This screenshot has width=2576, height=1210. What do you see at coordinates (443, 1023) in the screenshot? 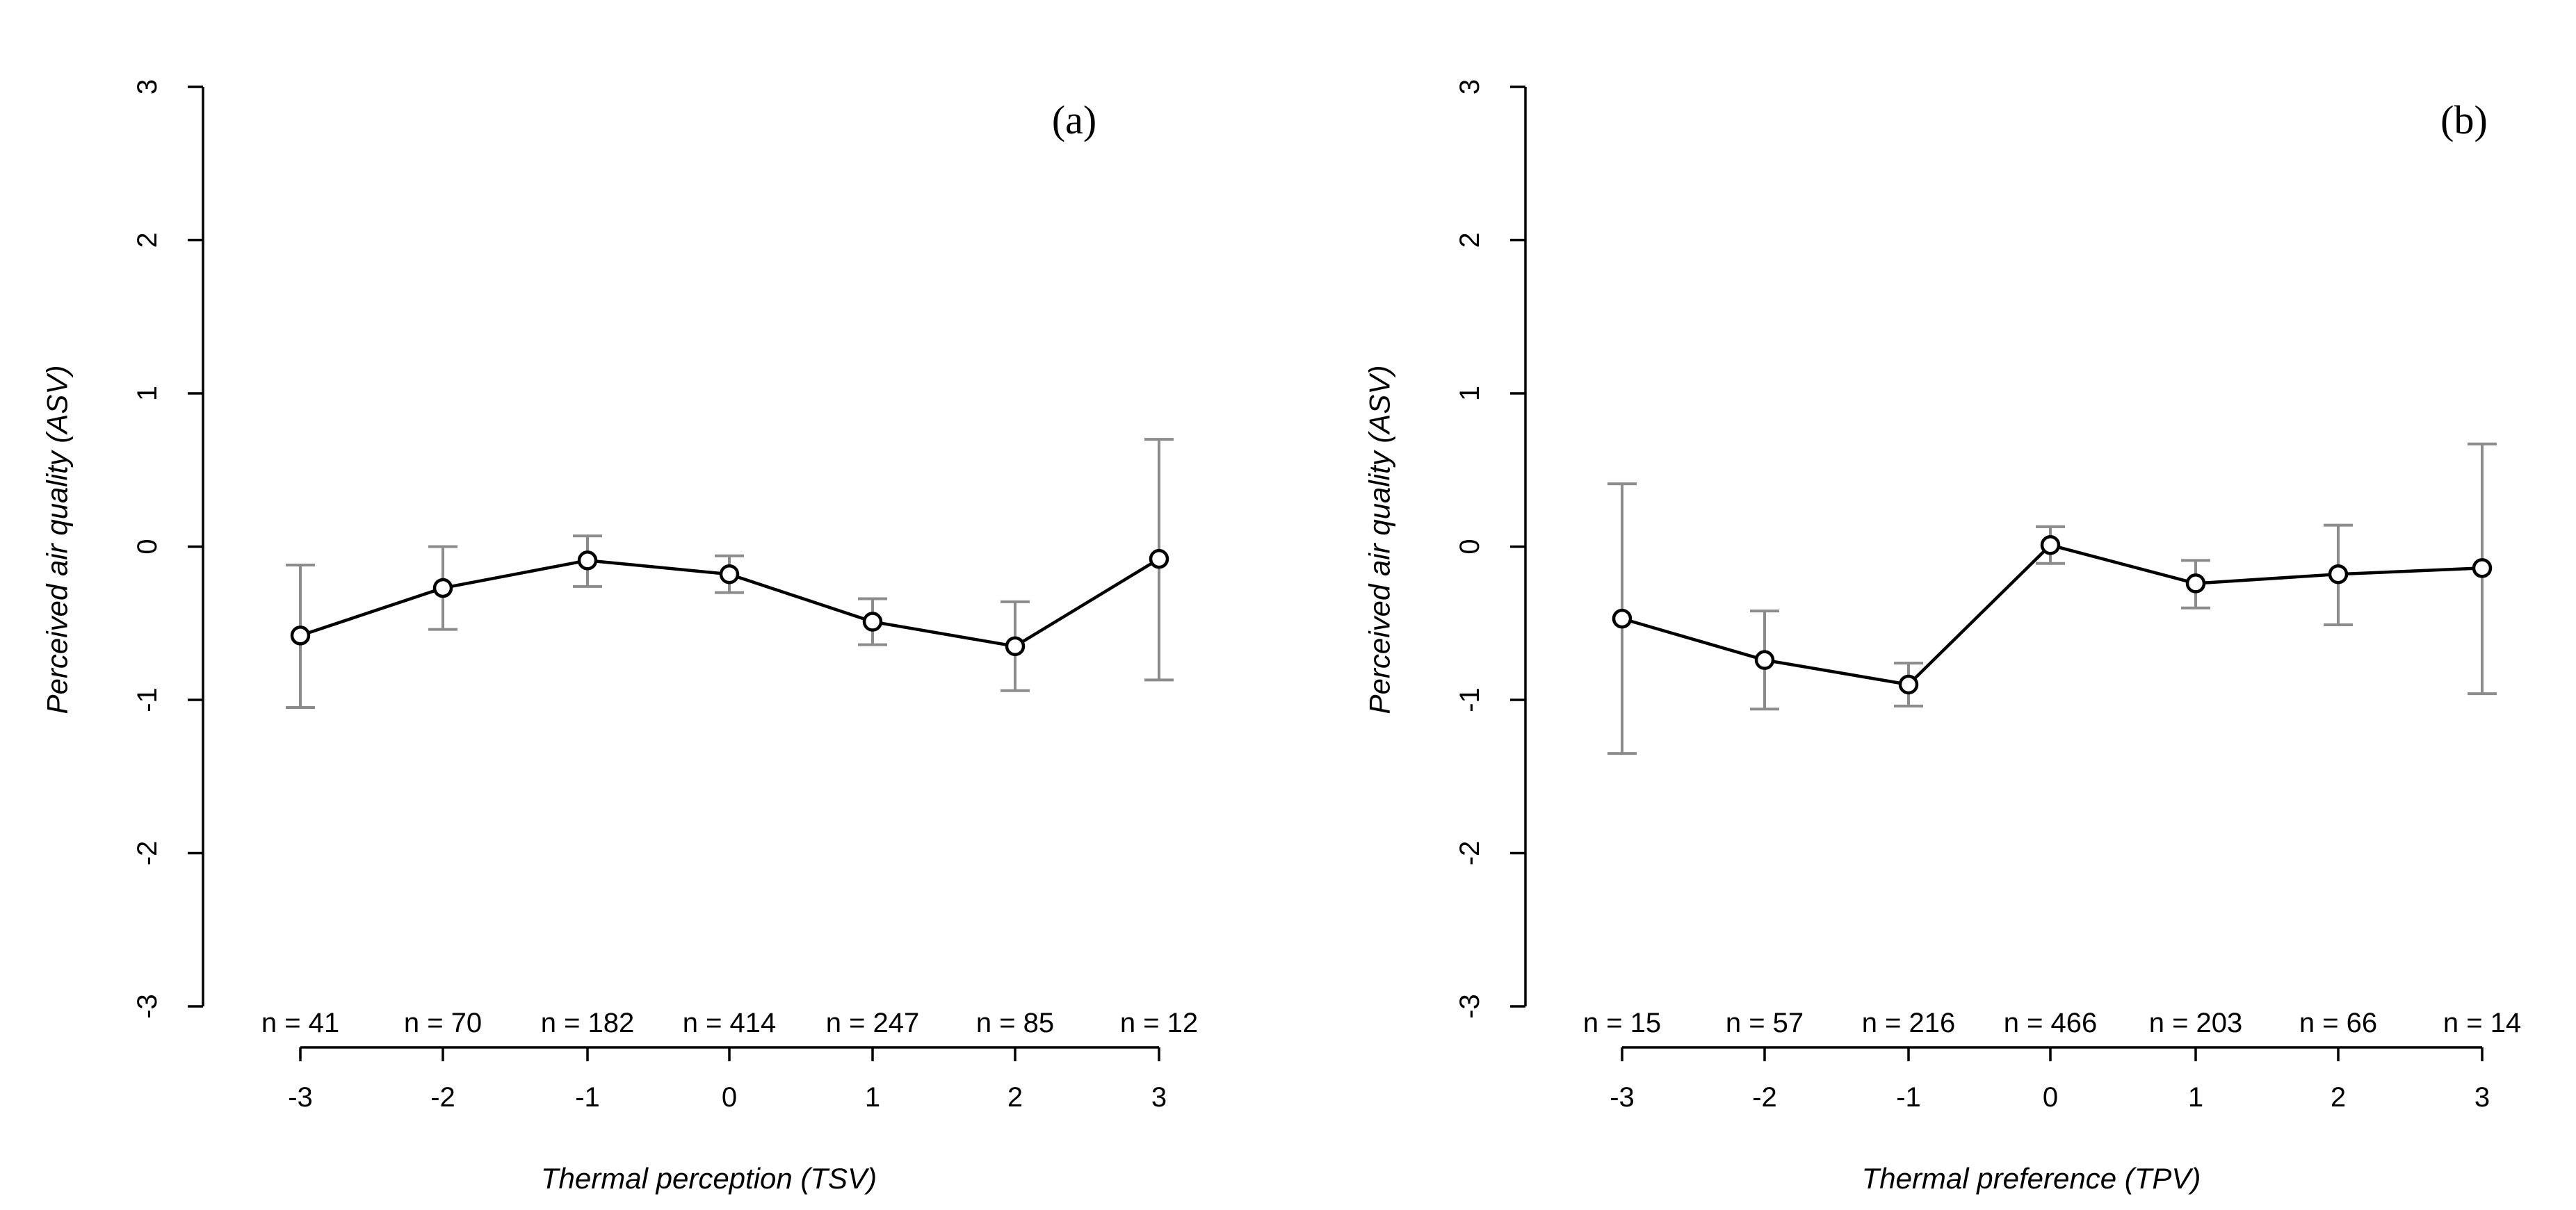
I see `sample-size-label: n = 70` at bounding box center [443, 1023].